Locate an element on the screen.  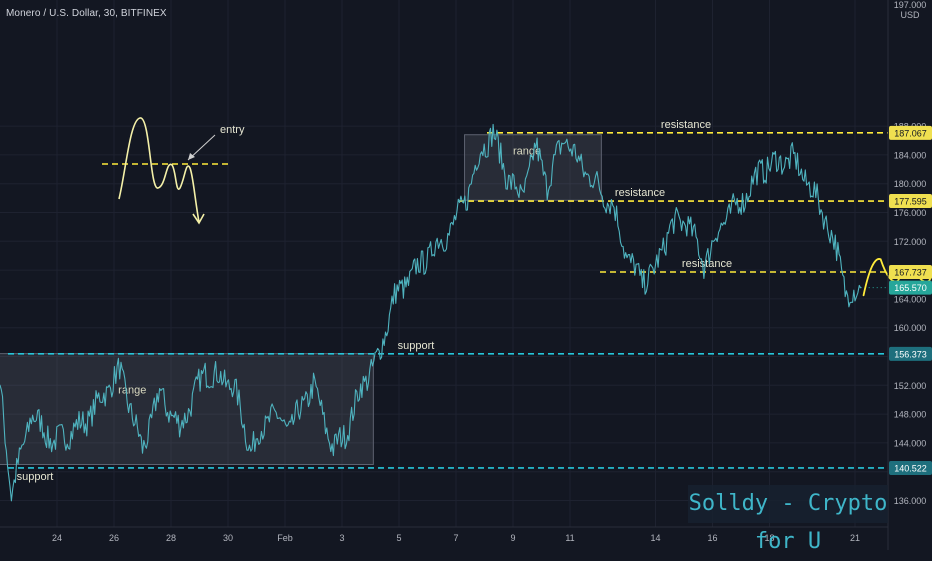
entry-label: entry is located at coordinates (232, 130).